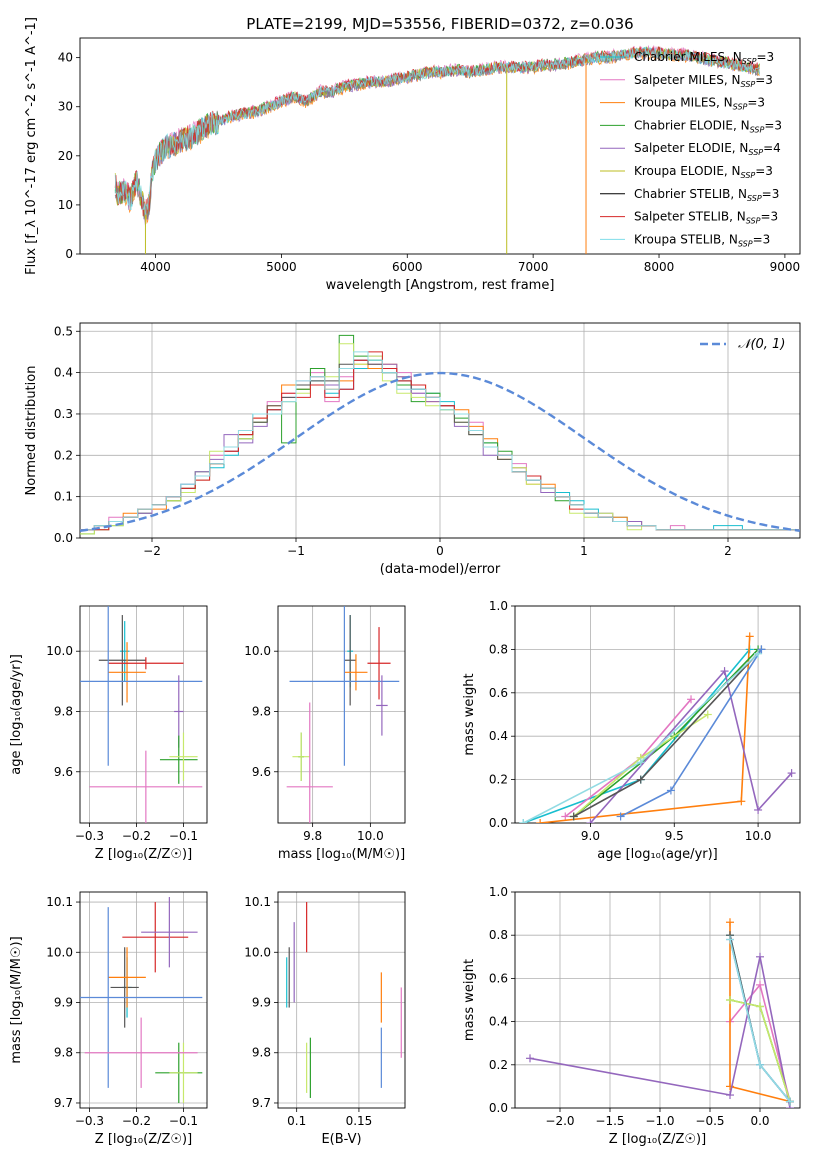 The width and height of the screenshot is (819, 1170). Describe the element at coordinates (341, 854) in the screenshot. I see `x-axis-label: mass [log₁₀(M/M☉)]` at that location.